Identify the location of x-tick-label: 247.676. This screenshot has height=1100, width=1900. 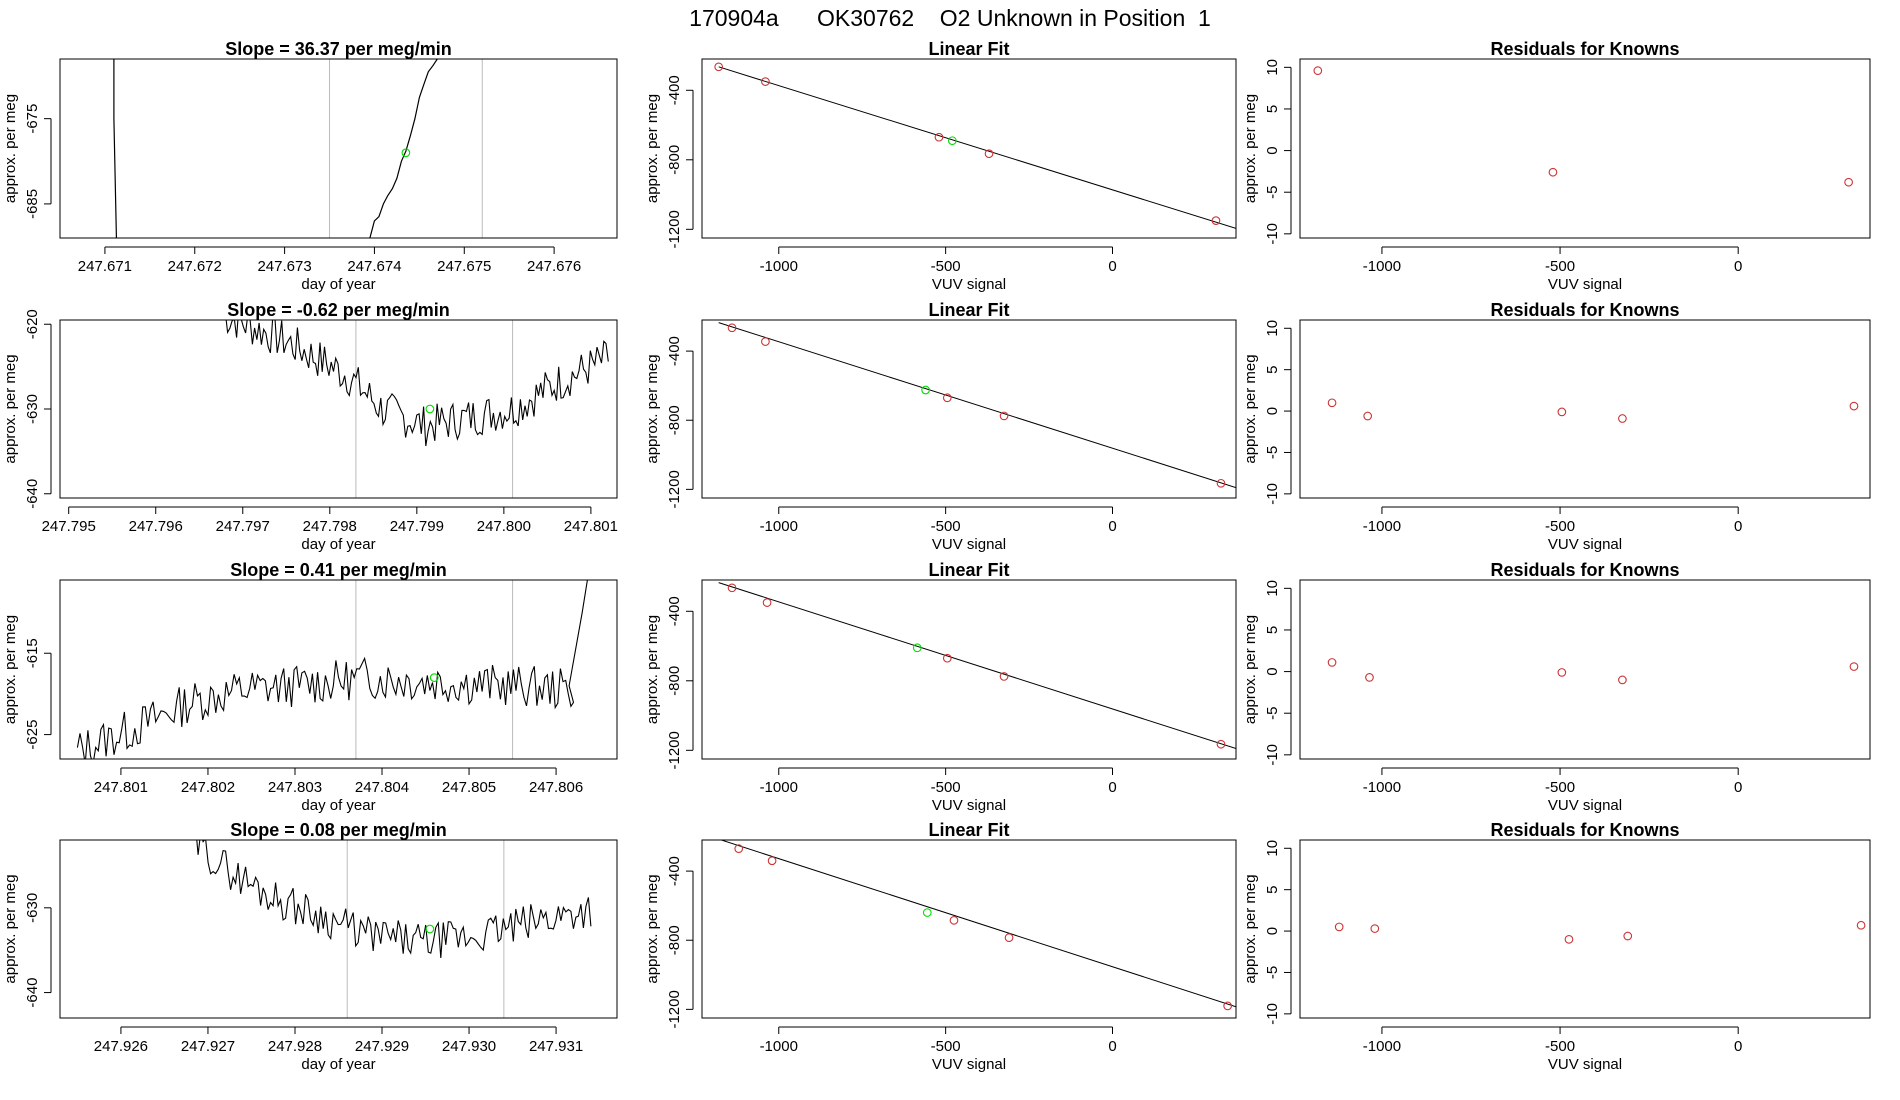
(554, 266).